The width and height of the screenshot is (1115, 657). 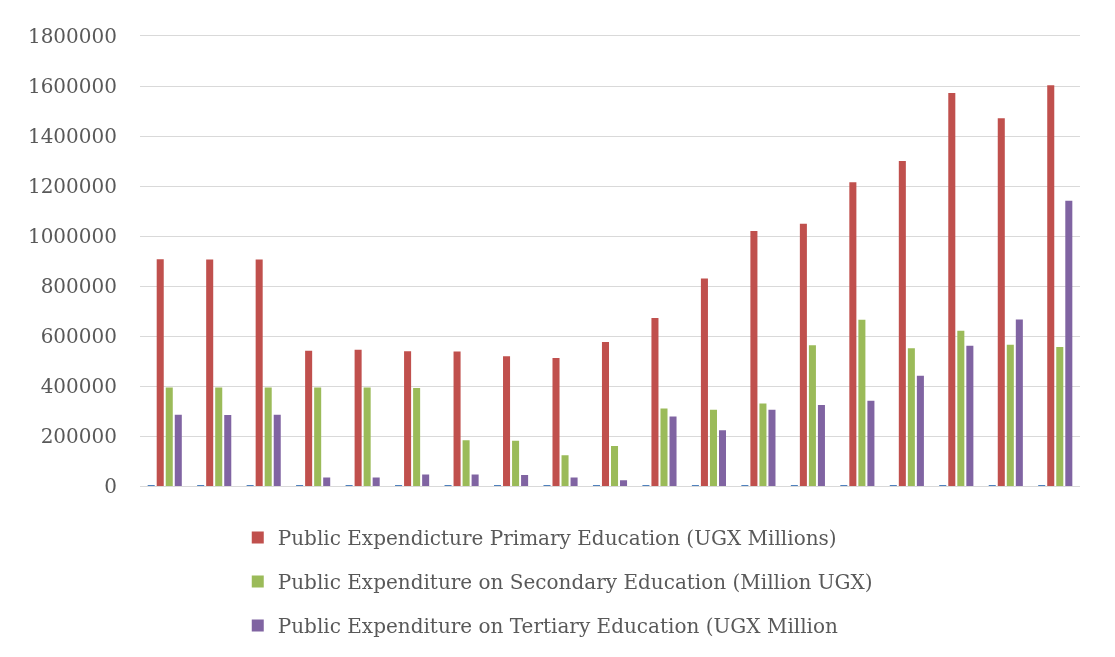 What do you see at coordinates (575, 582) in the screenshot?
I see `legend-label: Public Expenditure on Secondary Education (Million UGX)` at bounding box center [575, 582].